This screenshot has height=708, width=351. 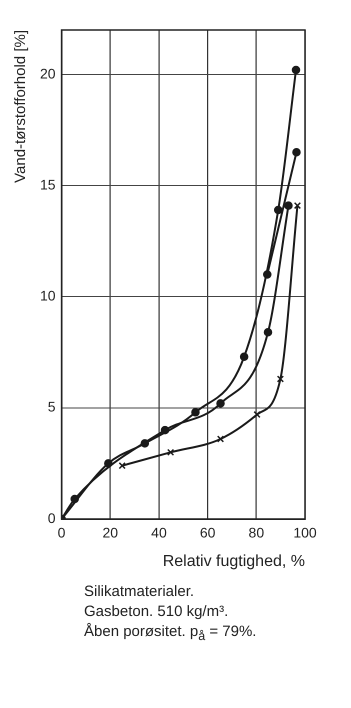 I want to click on x-tick-label: 40, so click(x=159, y=532).